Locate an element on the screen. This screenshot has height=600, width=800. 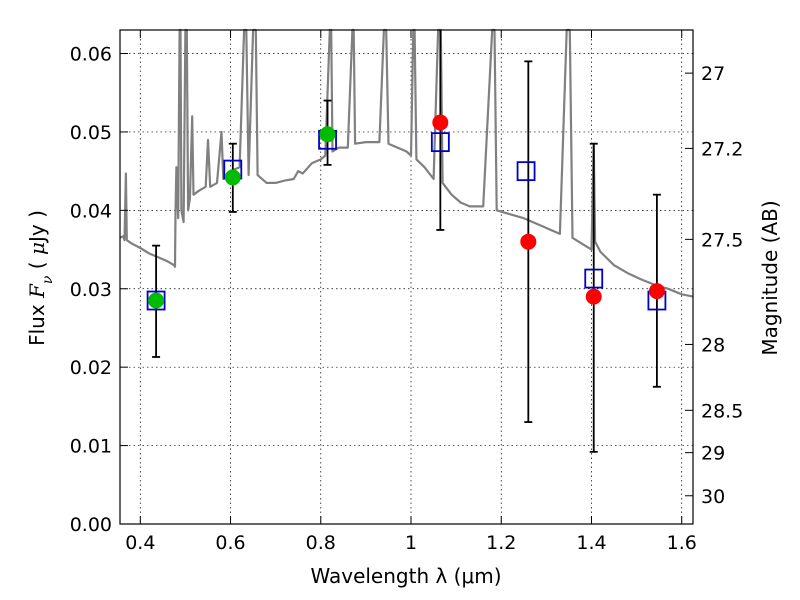
x-tick-label-4: 1.2 is located at coordinates (501, 543).